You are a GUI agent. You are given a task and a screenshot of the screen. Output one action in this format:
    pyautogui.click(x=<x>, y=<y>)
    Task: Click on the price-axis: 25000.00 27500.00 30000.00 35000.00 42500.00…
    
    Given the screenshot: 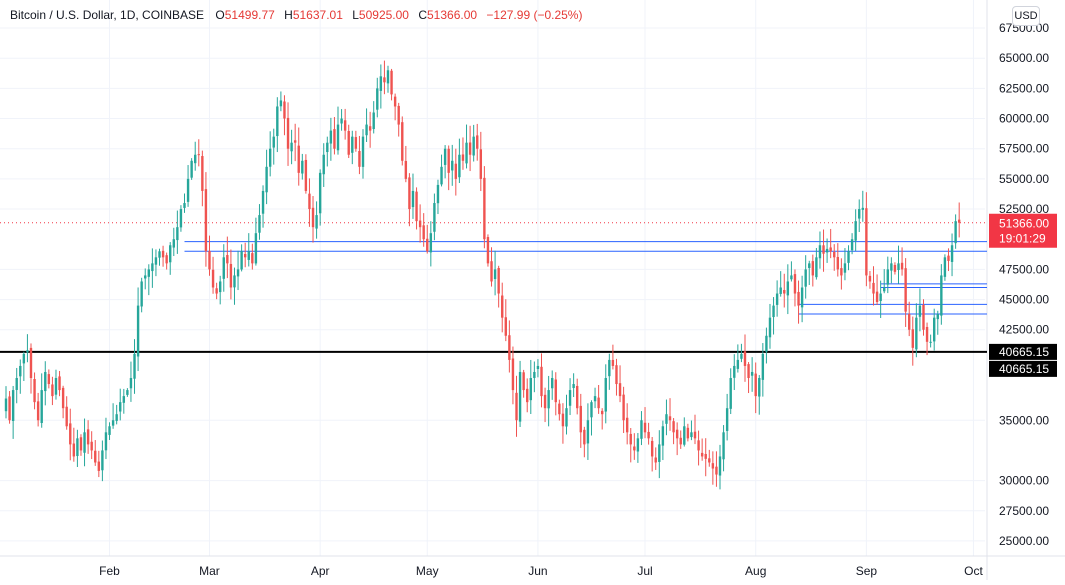 What is the action you would take?
    pyautogui.click(x=1023, y=284)
    